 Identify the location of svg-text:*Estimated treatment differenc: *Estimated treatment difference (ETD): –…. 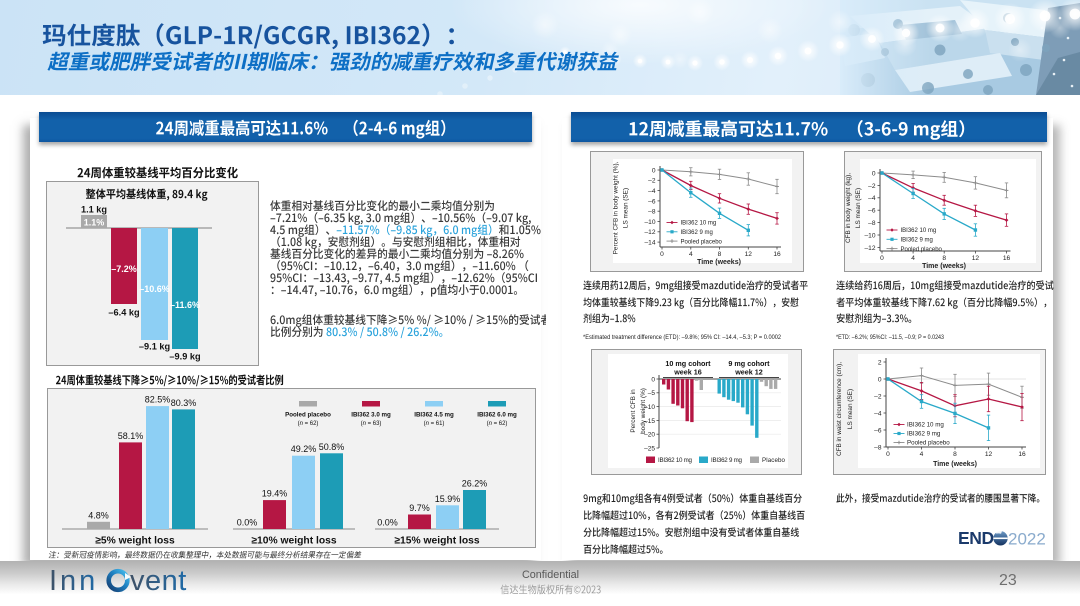
(682, 337).